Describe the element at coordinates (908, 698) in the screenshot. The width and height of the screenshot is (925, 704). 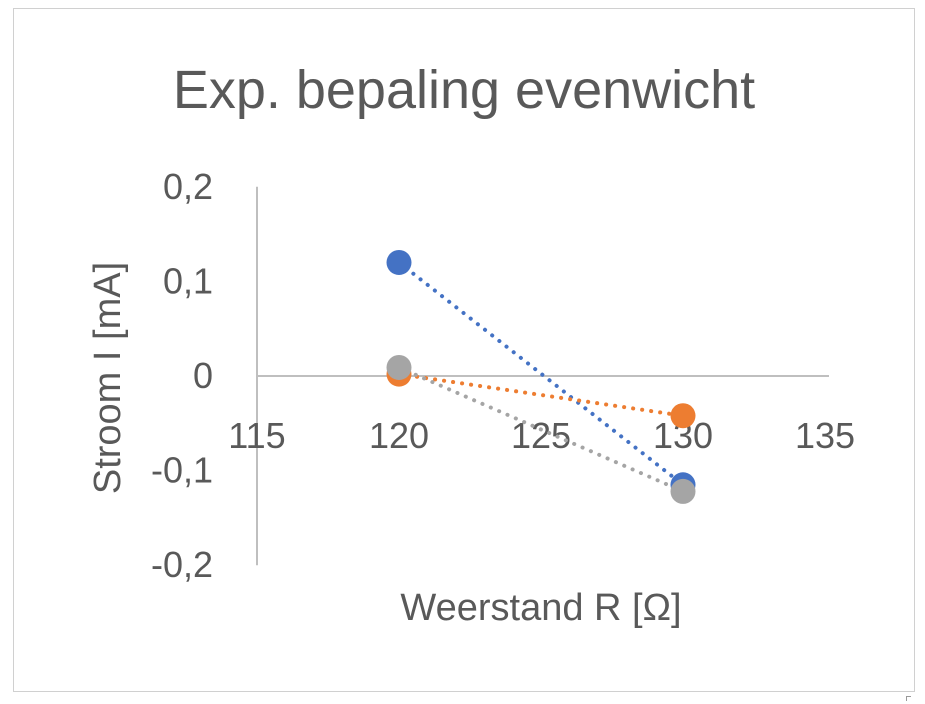
I see `resize-corner-mark` at that location.